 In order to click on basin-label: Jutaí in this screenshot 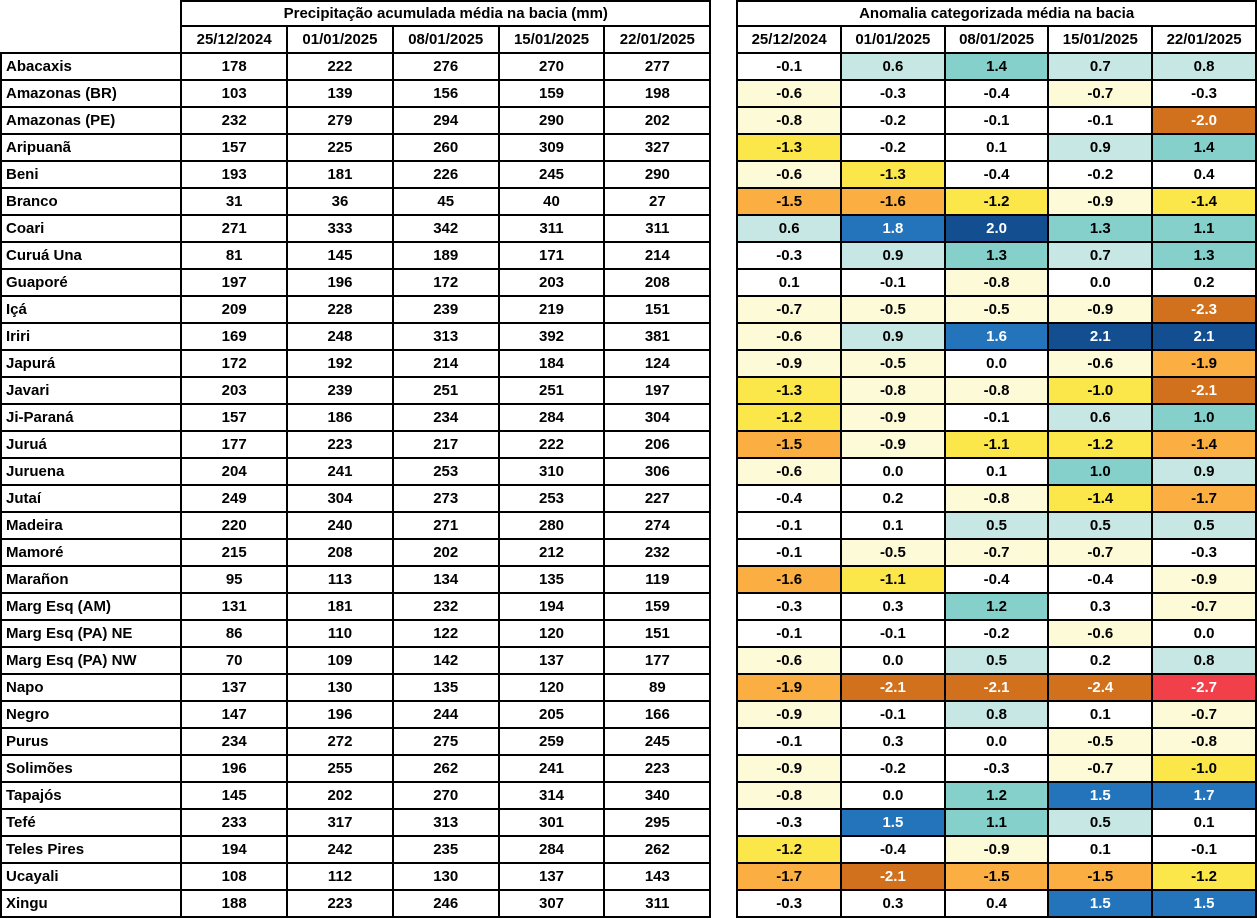, I will do `click(91, 498)`.